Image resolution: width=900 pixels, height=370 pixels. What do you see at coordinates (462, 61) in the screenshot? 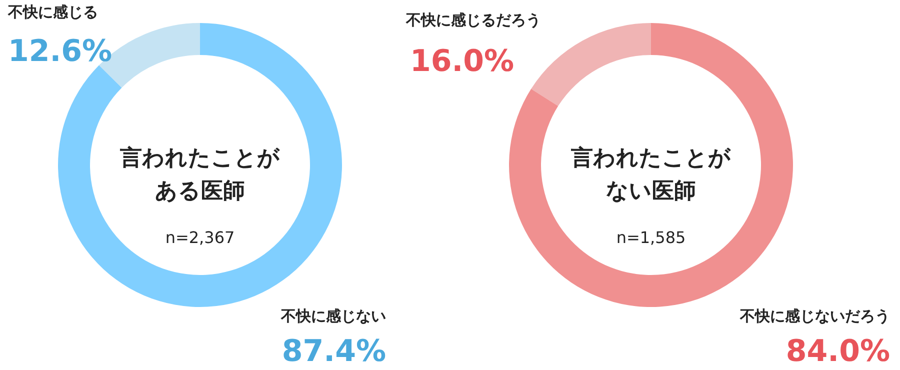
I see `data-label: 16.0%` at bounding box center [462, 61].